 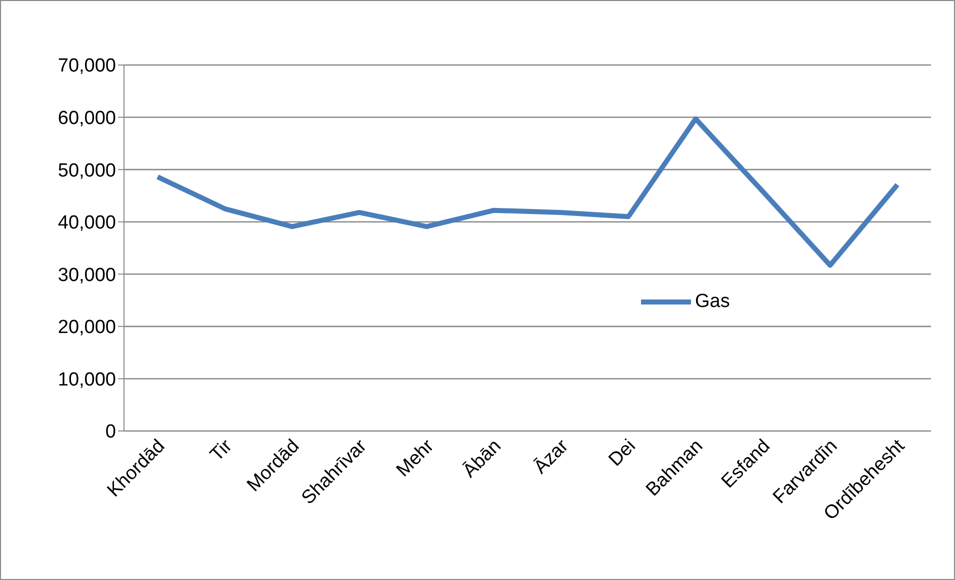 I want to click on y-tick-label: 60,000, so click(x=87, y=119).